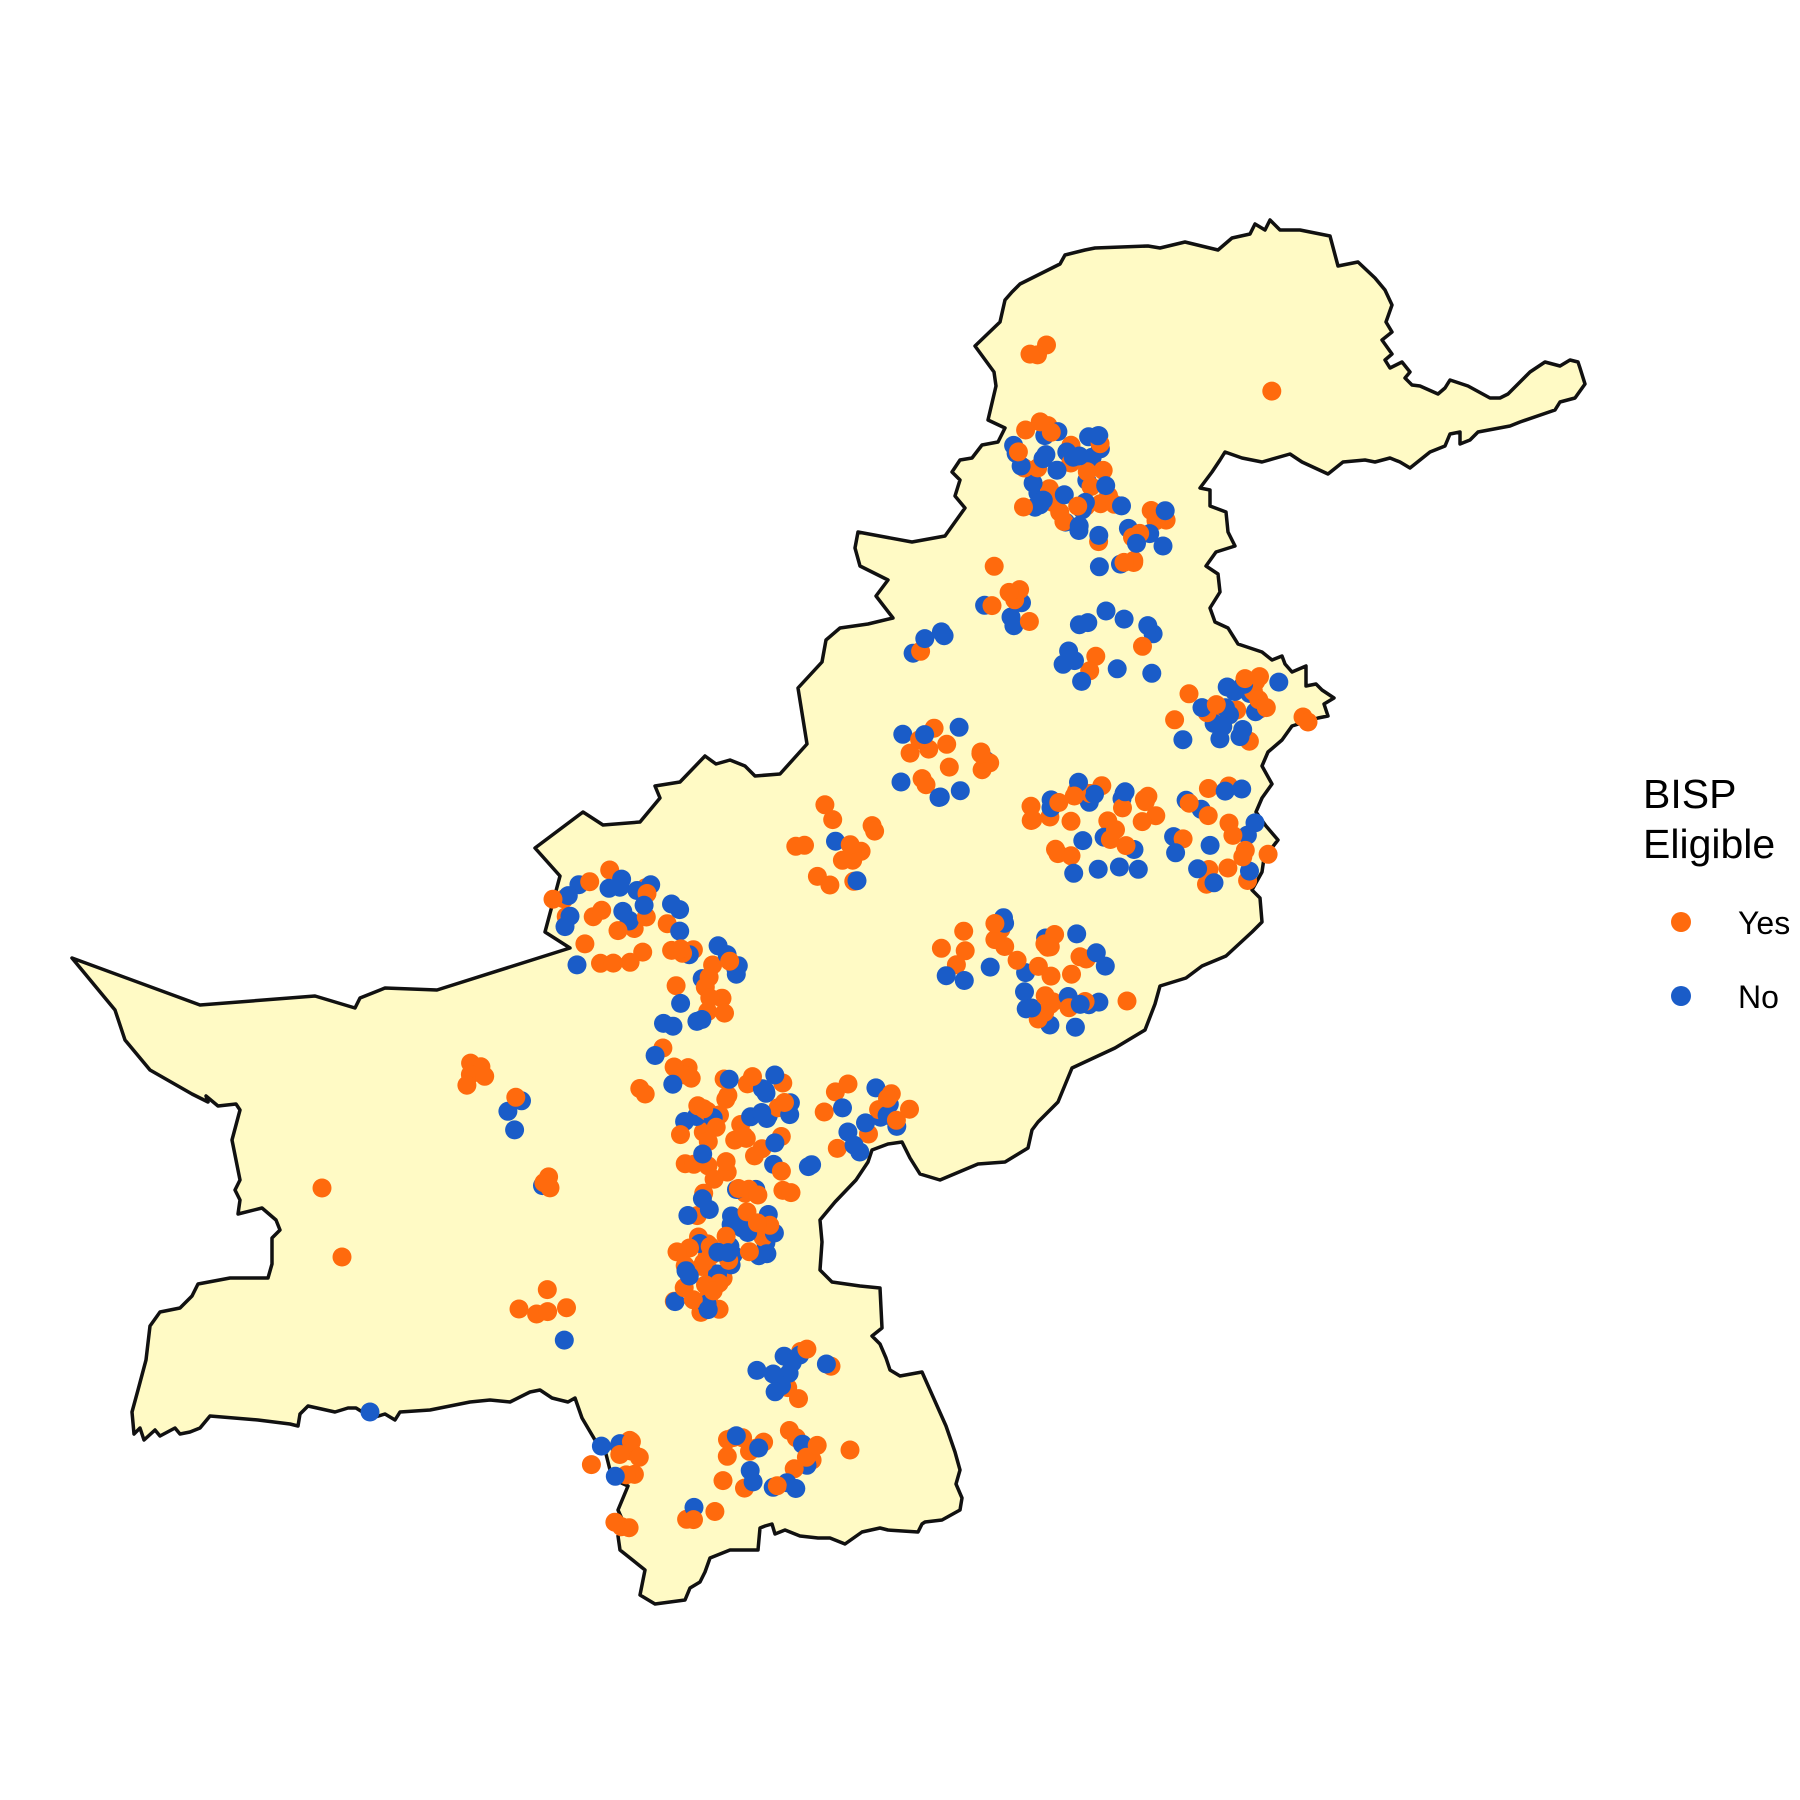  What do you see at coordinates (1709, 844) in the screenshot?
I see `legend-title-line-2: Eligible` at bounding box center [1709, 844].